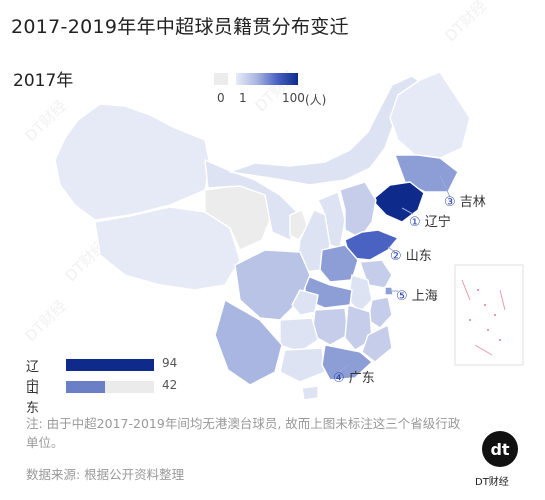  What do you see at coordinates (170, 385) in the screenshot?
I see `bar-value: 42` at bounding box center [170, 385].